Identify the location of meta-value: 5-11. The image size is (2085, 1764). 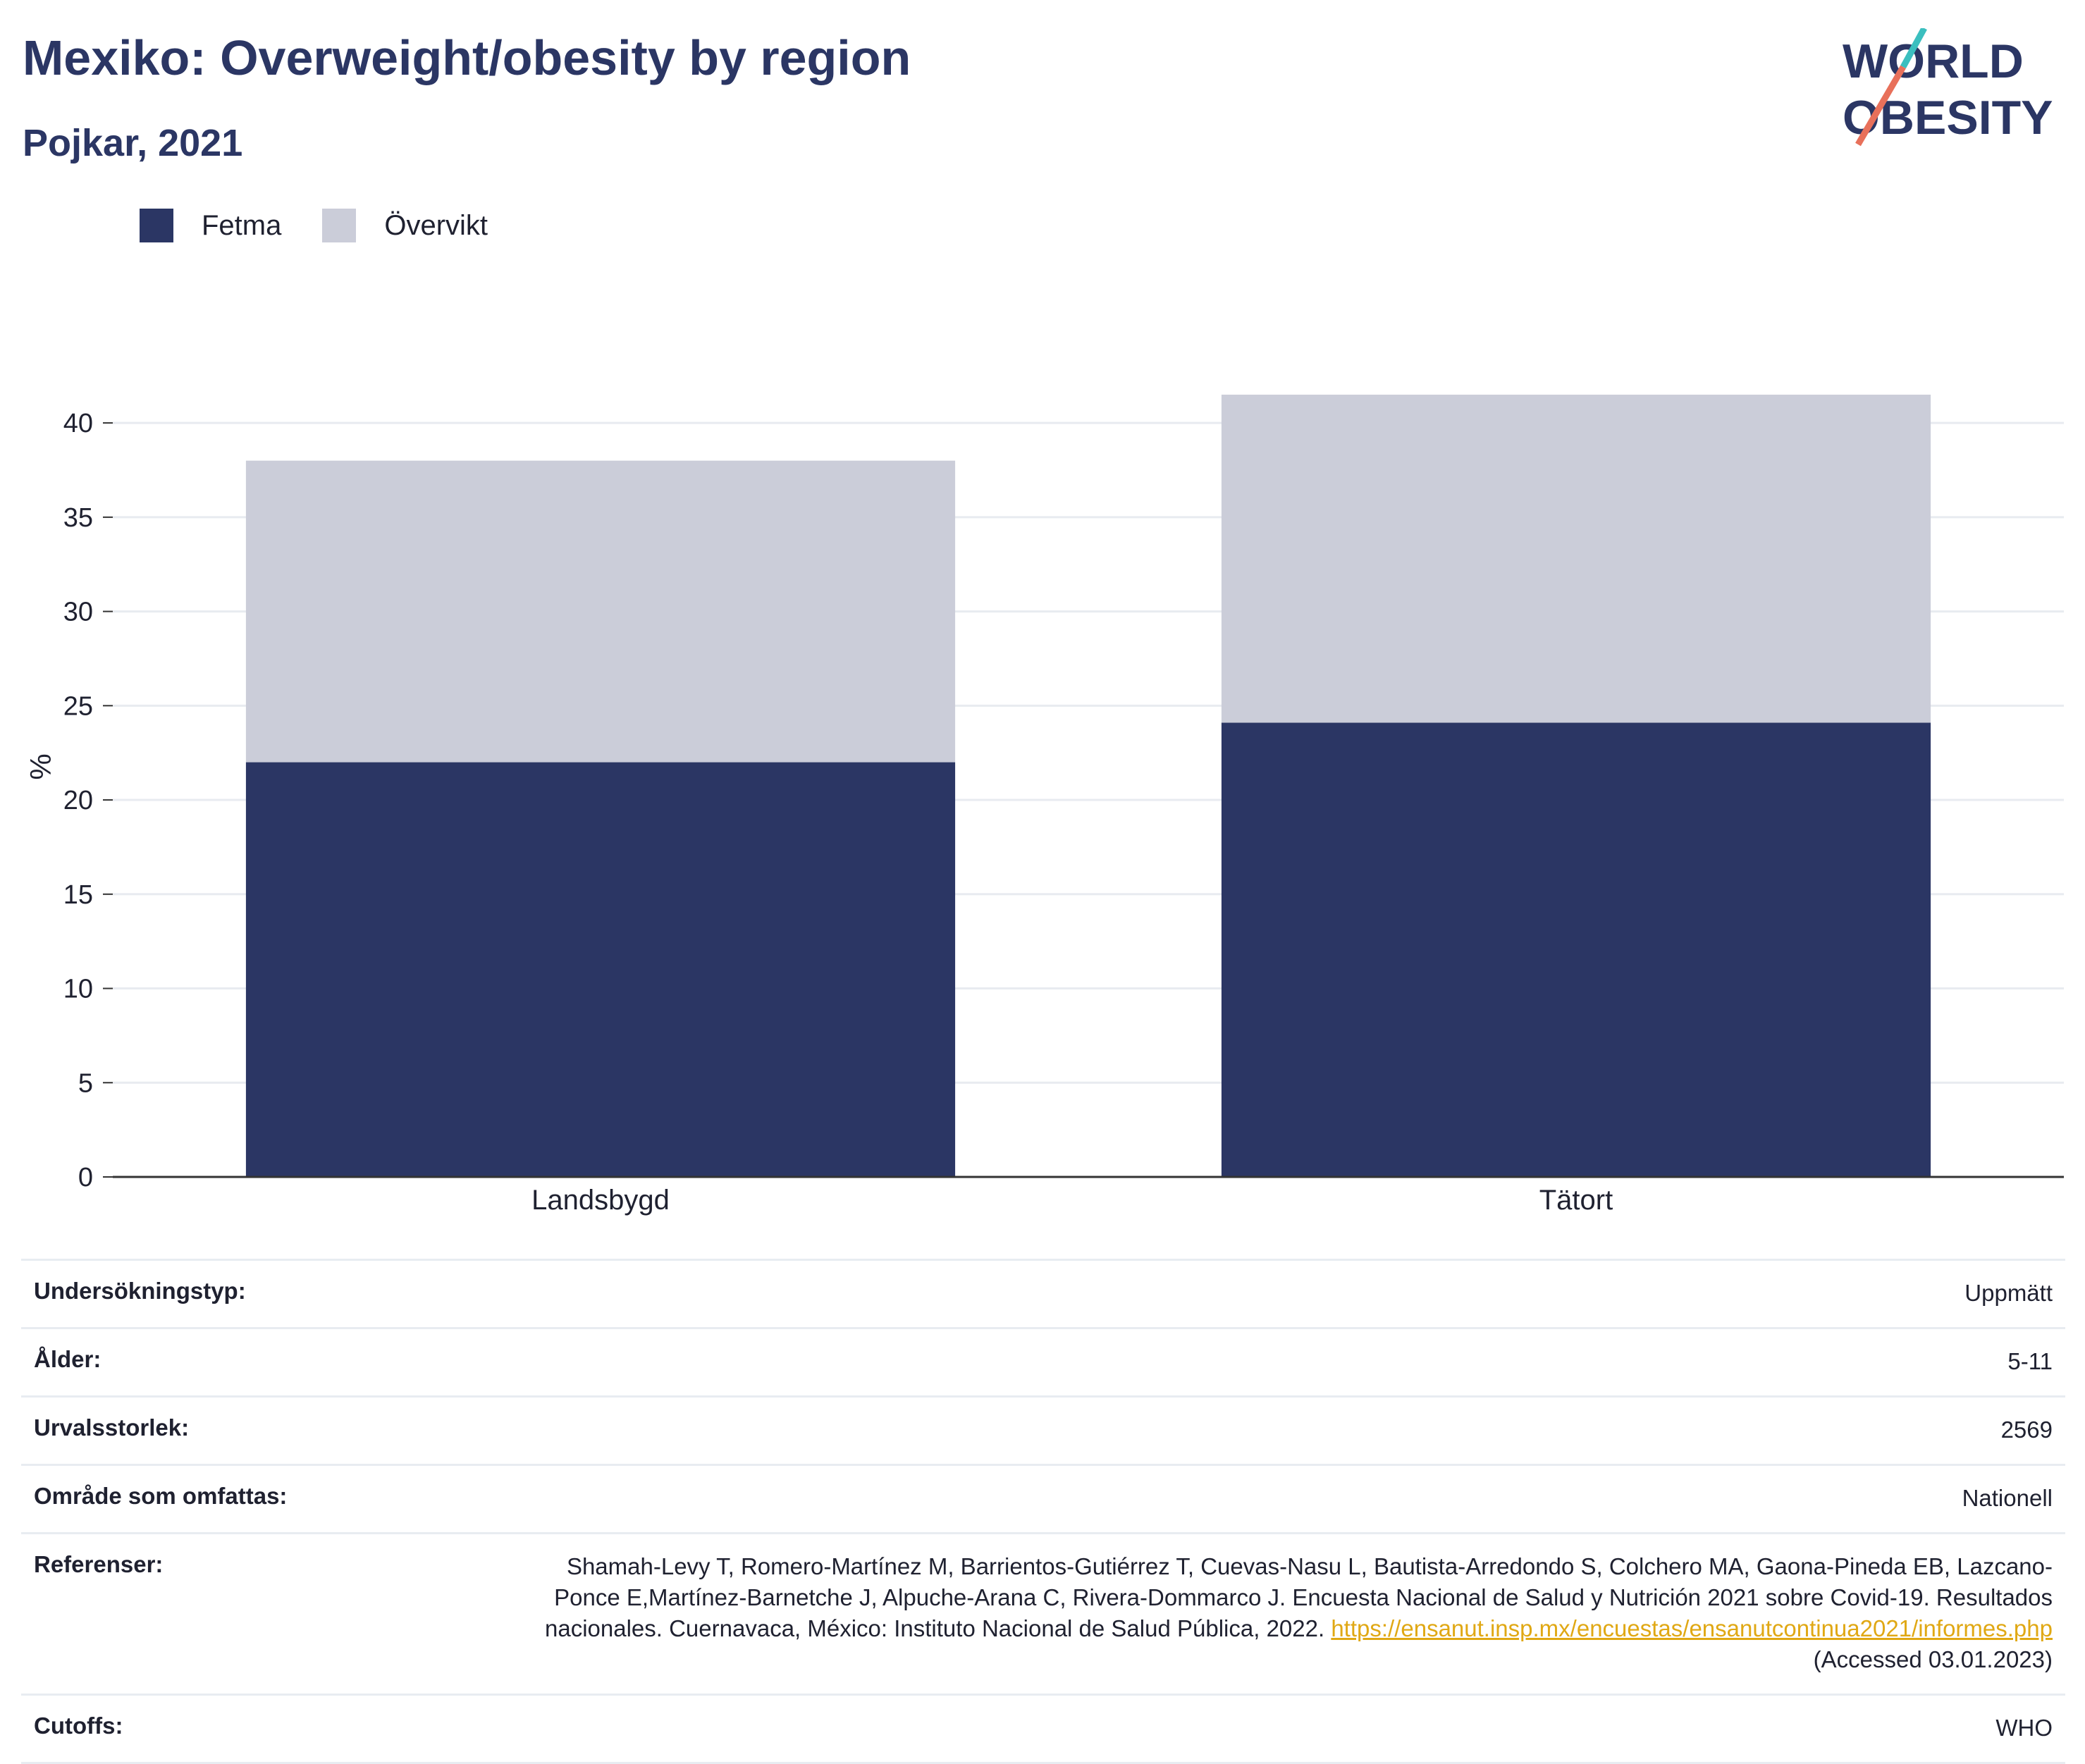
(2030, 1361).